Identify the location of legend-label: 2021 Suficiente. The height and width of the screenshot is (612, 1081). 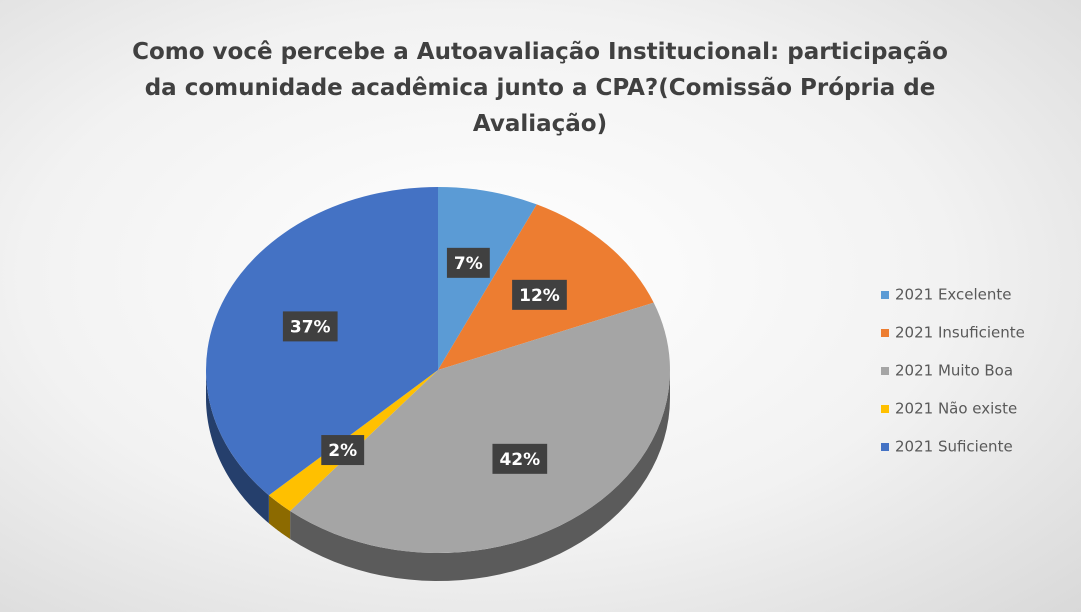
(954, 447).